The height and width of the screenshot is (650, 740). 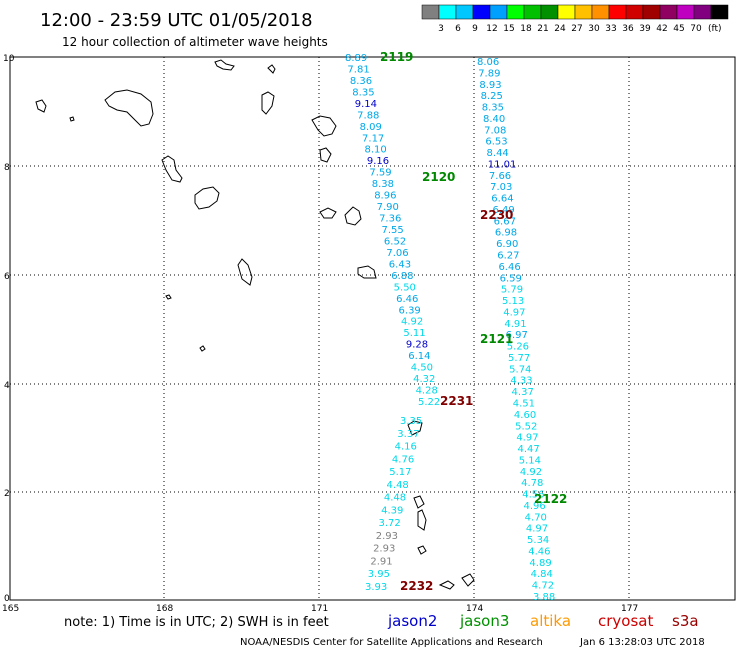 What do you see at coordinates (7, 277) in the screenshot?
I see `y-tick-label: 6` at bounding box center [7, 277].